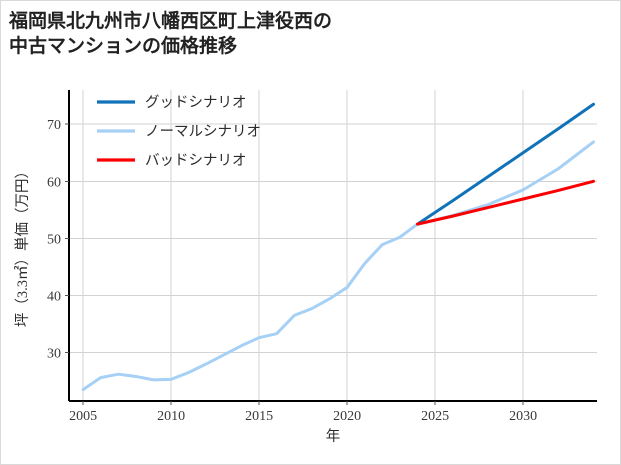  Describe the element at coordinates (259, 416) in the screenshot. I see `x-tick-label: 2015` at that location.